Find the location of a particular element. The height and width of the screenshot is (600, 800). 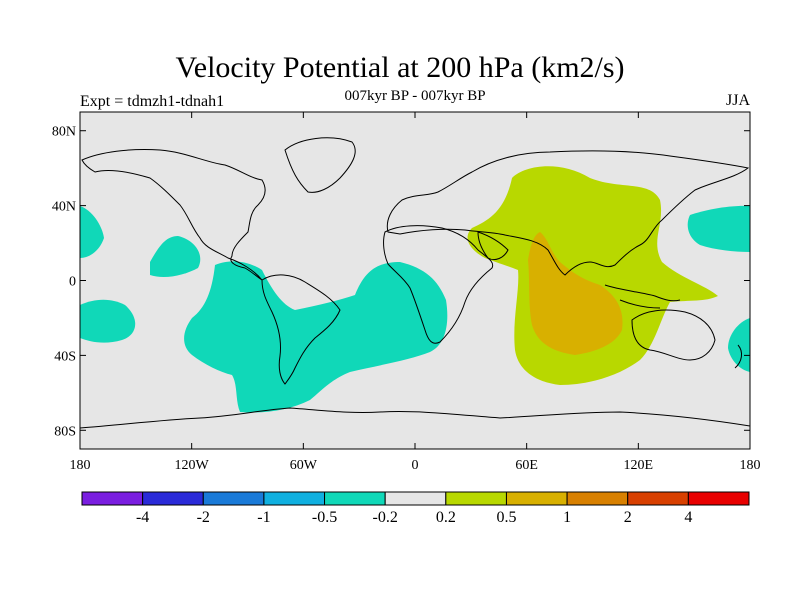

colorbar-label: 1 is located at coordinates (567, 517).